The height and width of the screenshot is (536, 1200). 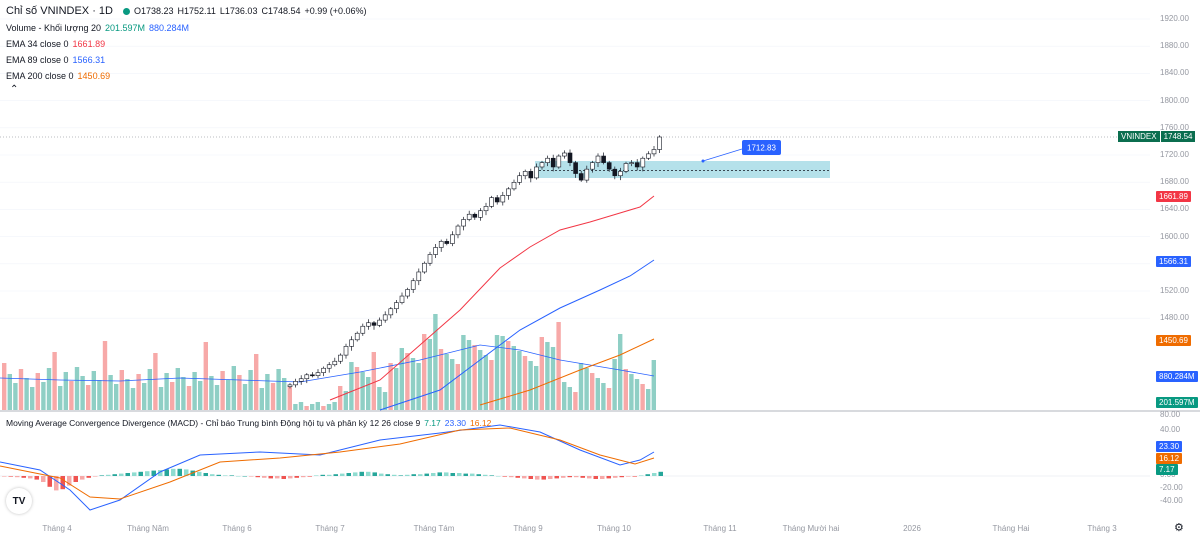 What do you see at coordinates (57, 44) in the screenshot?
I see `ema34-legend: EMA 34 close 0 1661.89` at bounding box center [57, 44].